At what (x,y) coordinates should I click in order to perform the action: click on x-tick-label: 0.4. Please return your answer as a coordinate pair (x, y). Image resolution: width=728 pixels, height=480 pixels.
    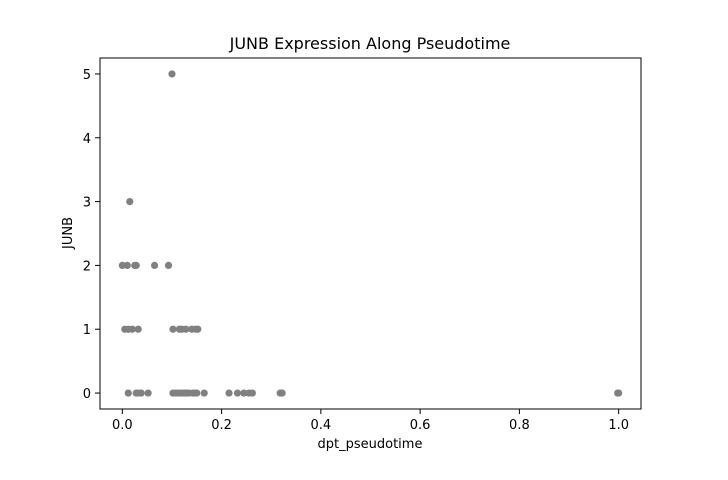
    Looking at the image, I should click on (321, 425).